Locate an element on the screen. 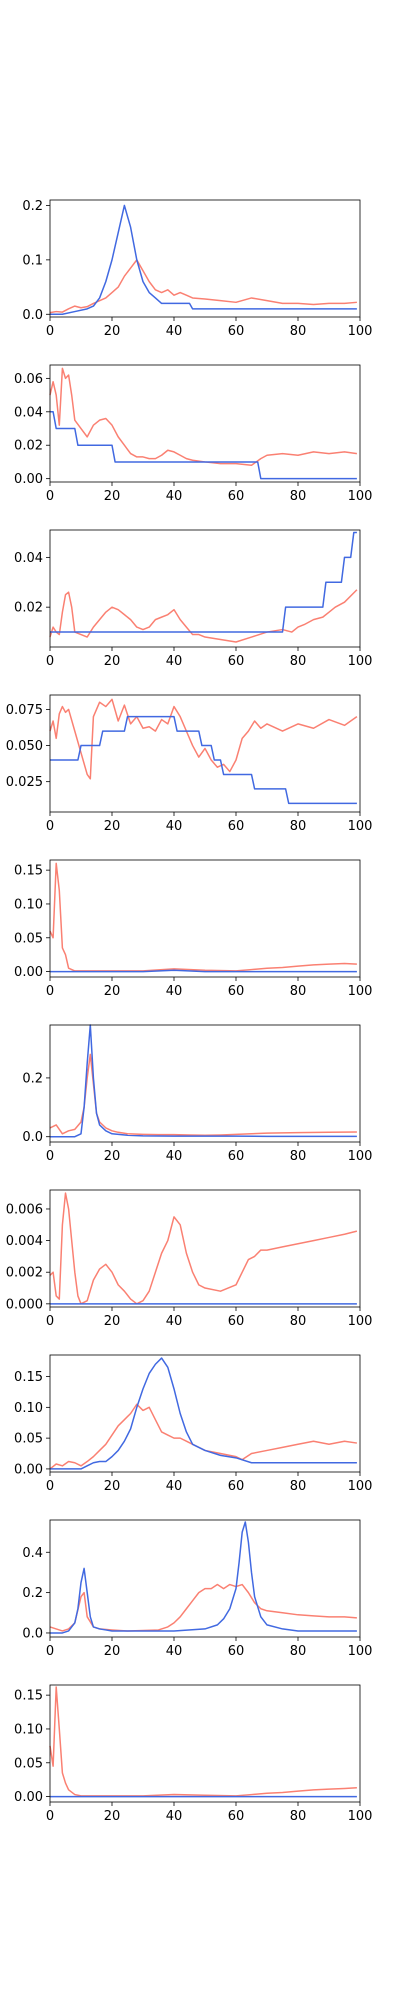  chart-panel-4: 0 20 40 60 80 100 0.025 0.050 0.075 is located at coordinates (189, 764).